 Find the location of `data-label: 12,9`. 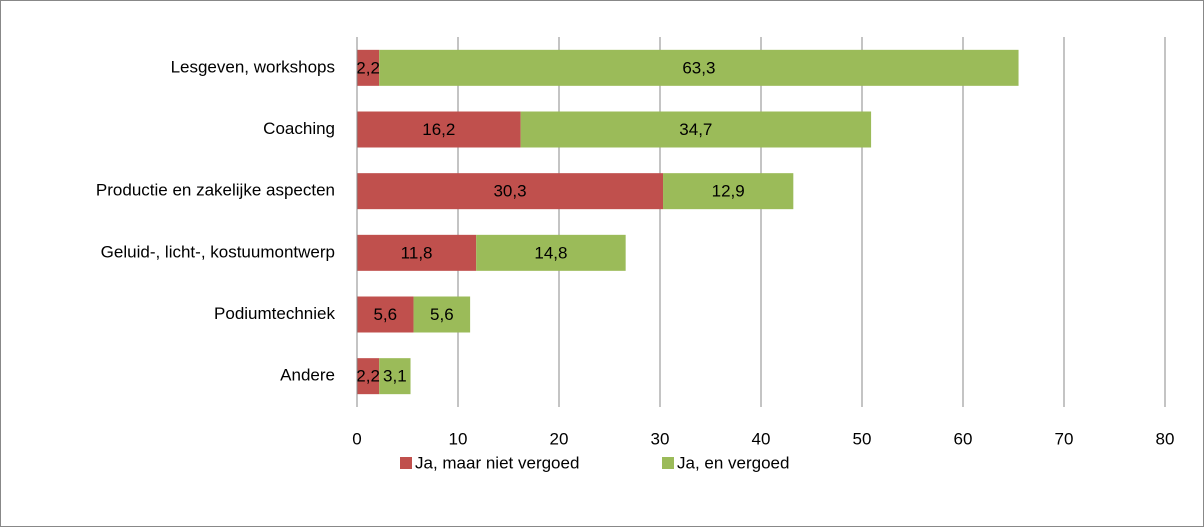

data-label: 12,9 is located at coordinates (728, 191).